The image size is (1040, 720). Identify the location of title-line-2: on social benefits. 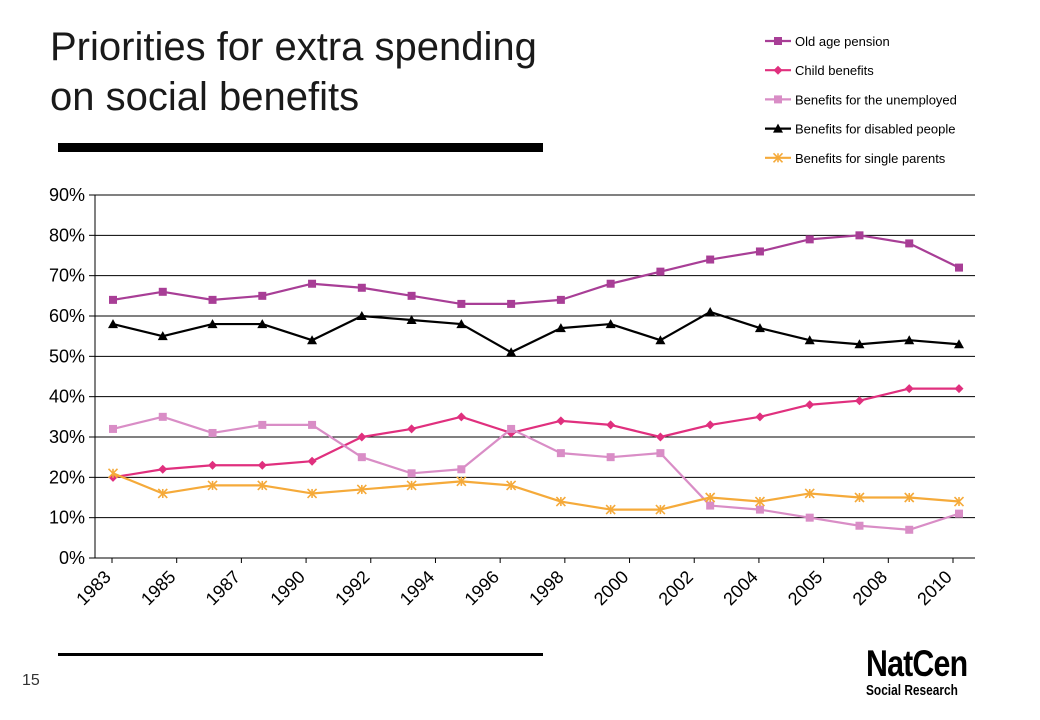
(205, 97).